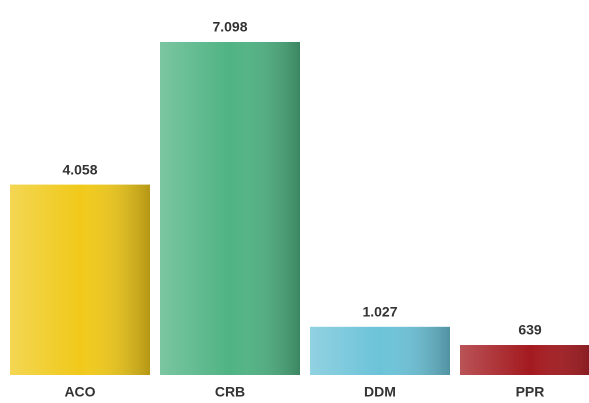 The height and width of the screenshot is (403, 589). I want to click on x-tick-label: PPR, so click(530, 392).